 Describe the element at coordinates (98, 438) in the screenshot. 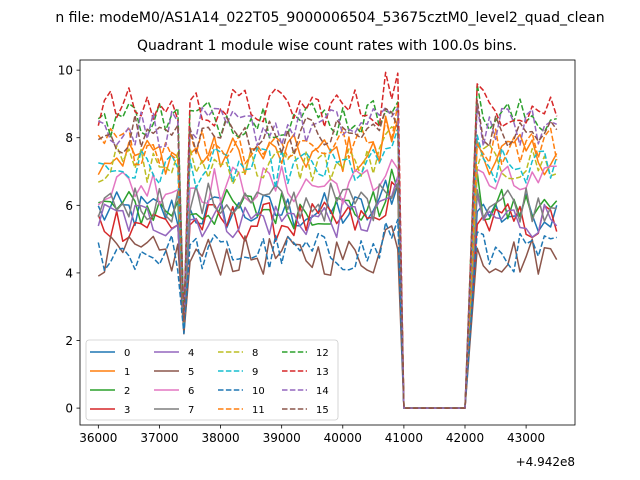

I see `x-tick-label: 36000` at that location.